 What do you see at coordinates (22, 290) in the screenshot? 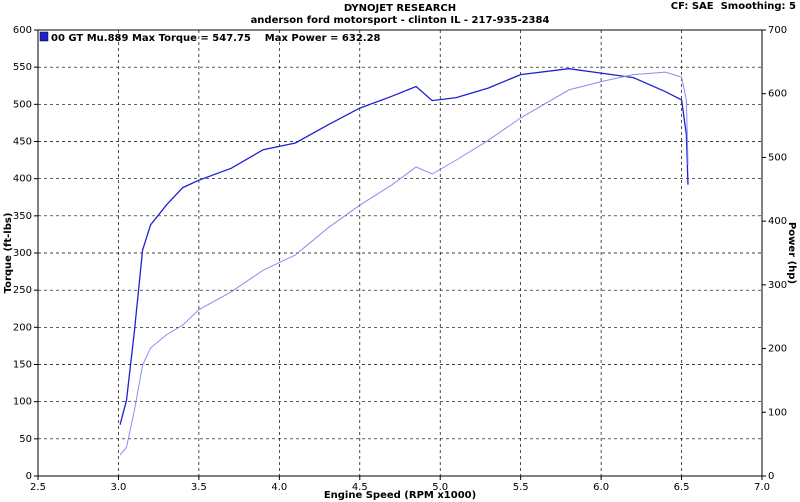
I see `y-tick-label: 250` at bounding box center [22, 290].